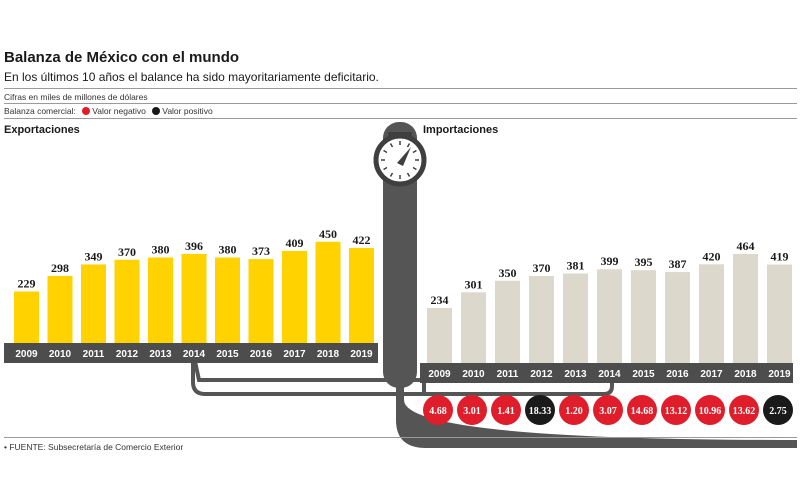  What do you see at coordinates (746, 246) in the screenshot?
I see `imports-value-label: 464` at bounding box center [746, 246].